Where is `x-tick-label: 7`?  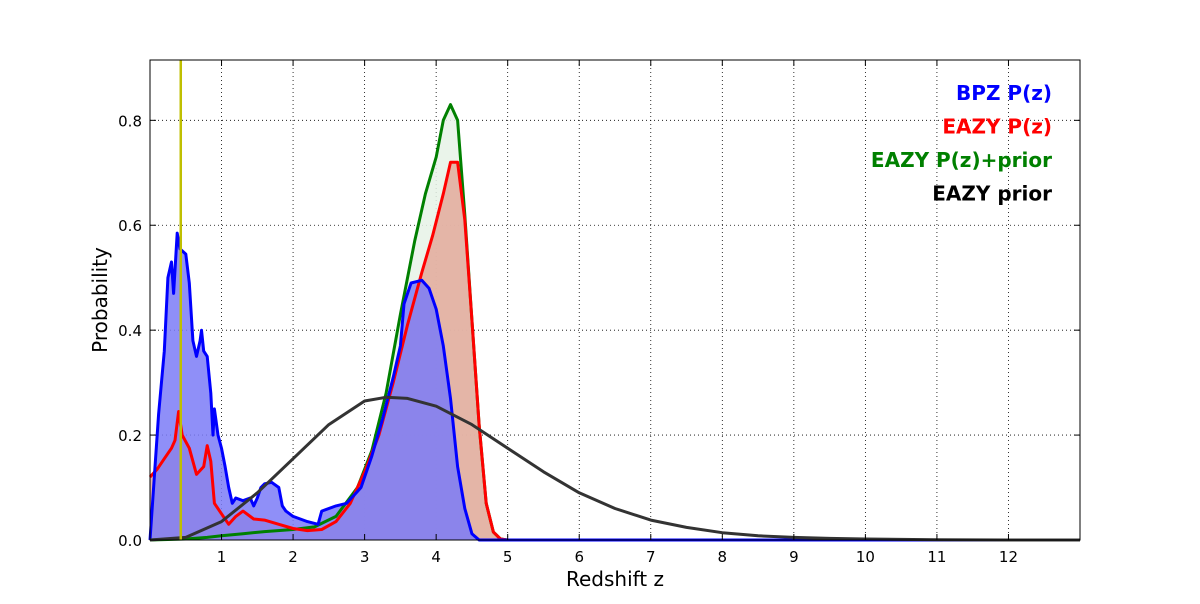
x-tick-label: 7 is located at coordinates (651, 557).